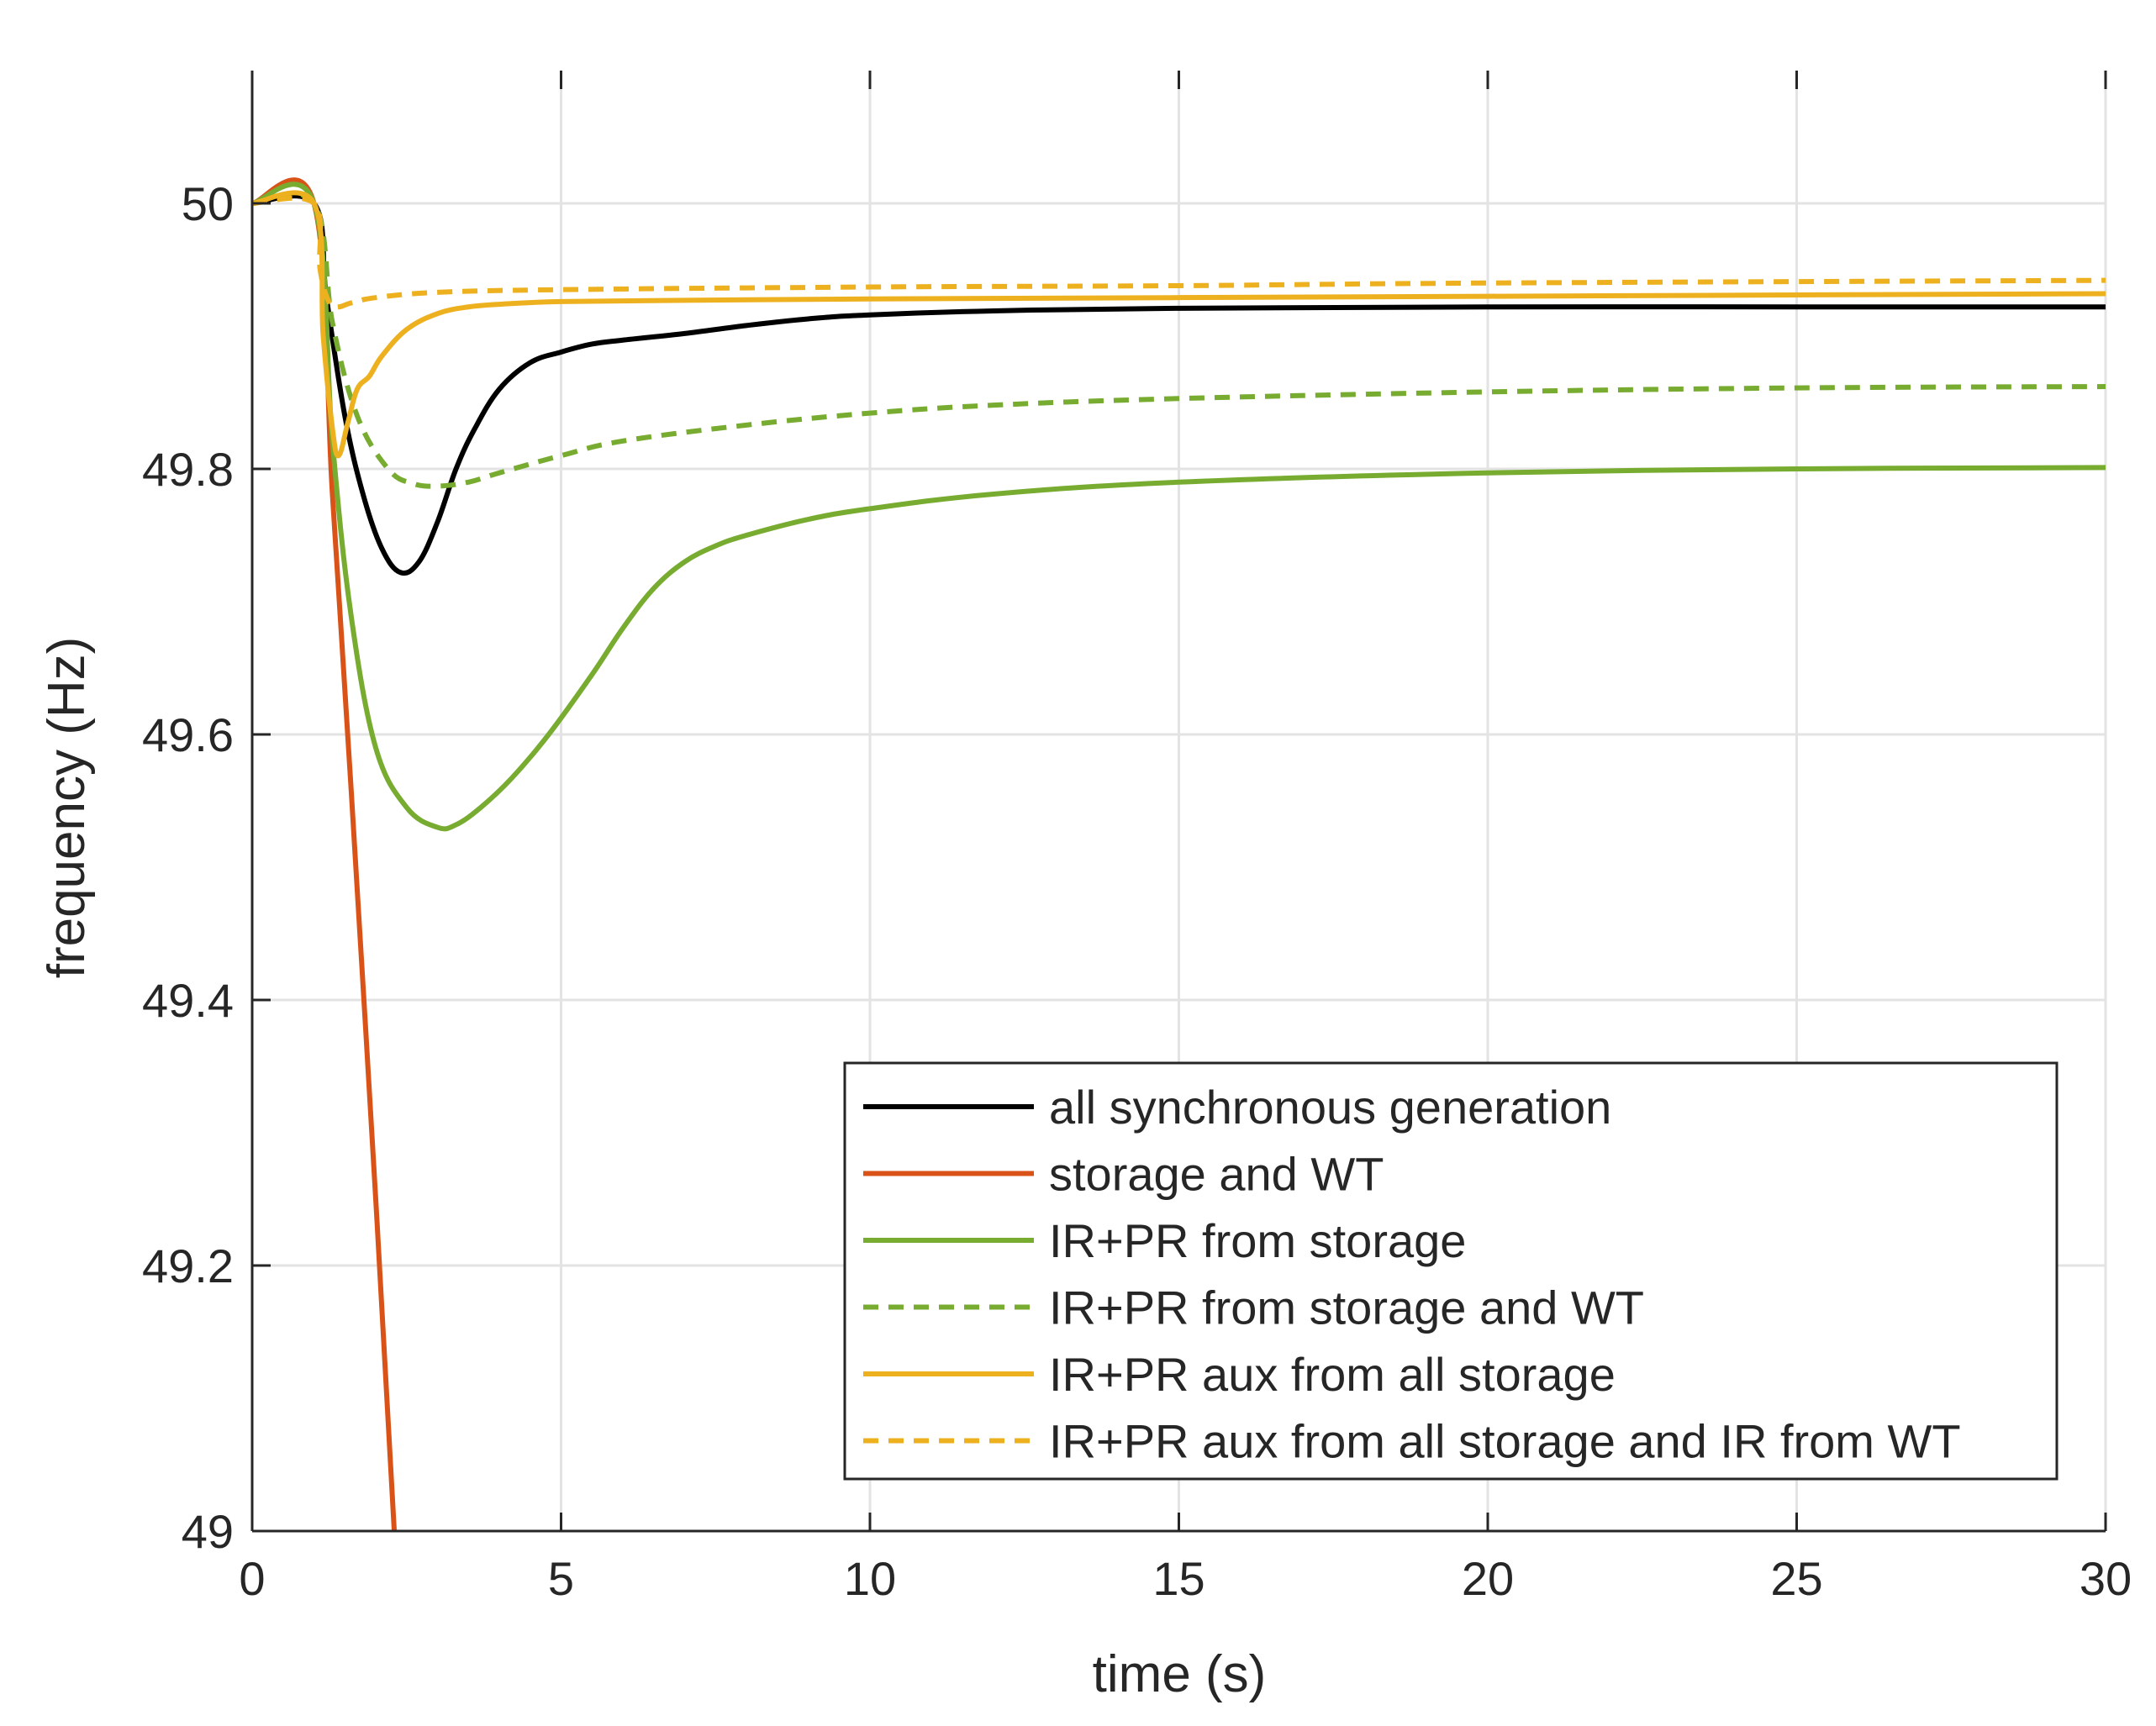 This screenshot has width=2156, height=1726. I want to click on legend-box, so click(1450, 1271).